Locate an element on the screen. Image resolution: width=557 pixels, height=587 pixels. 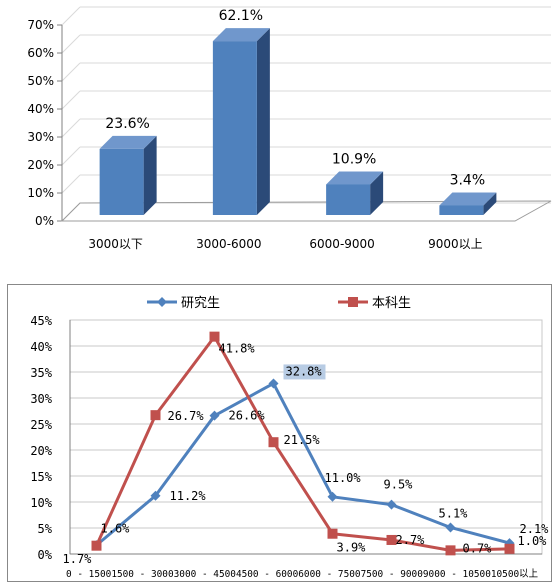
bar-y-tick-label: 60% is located at coordinates (40, 53).